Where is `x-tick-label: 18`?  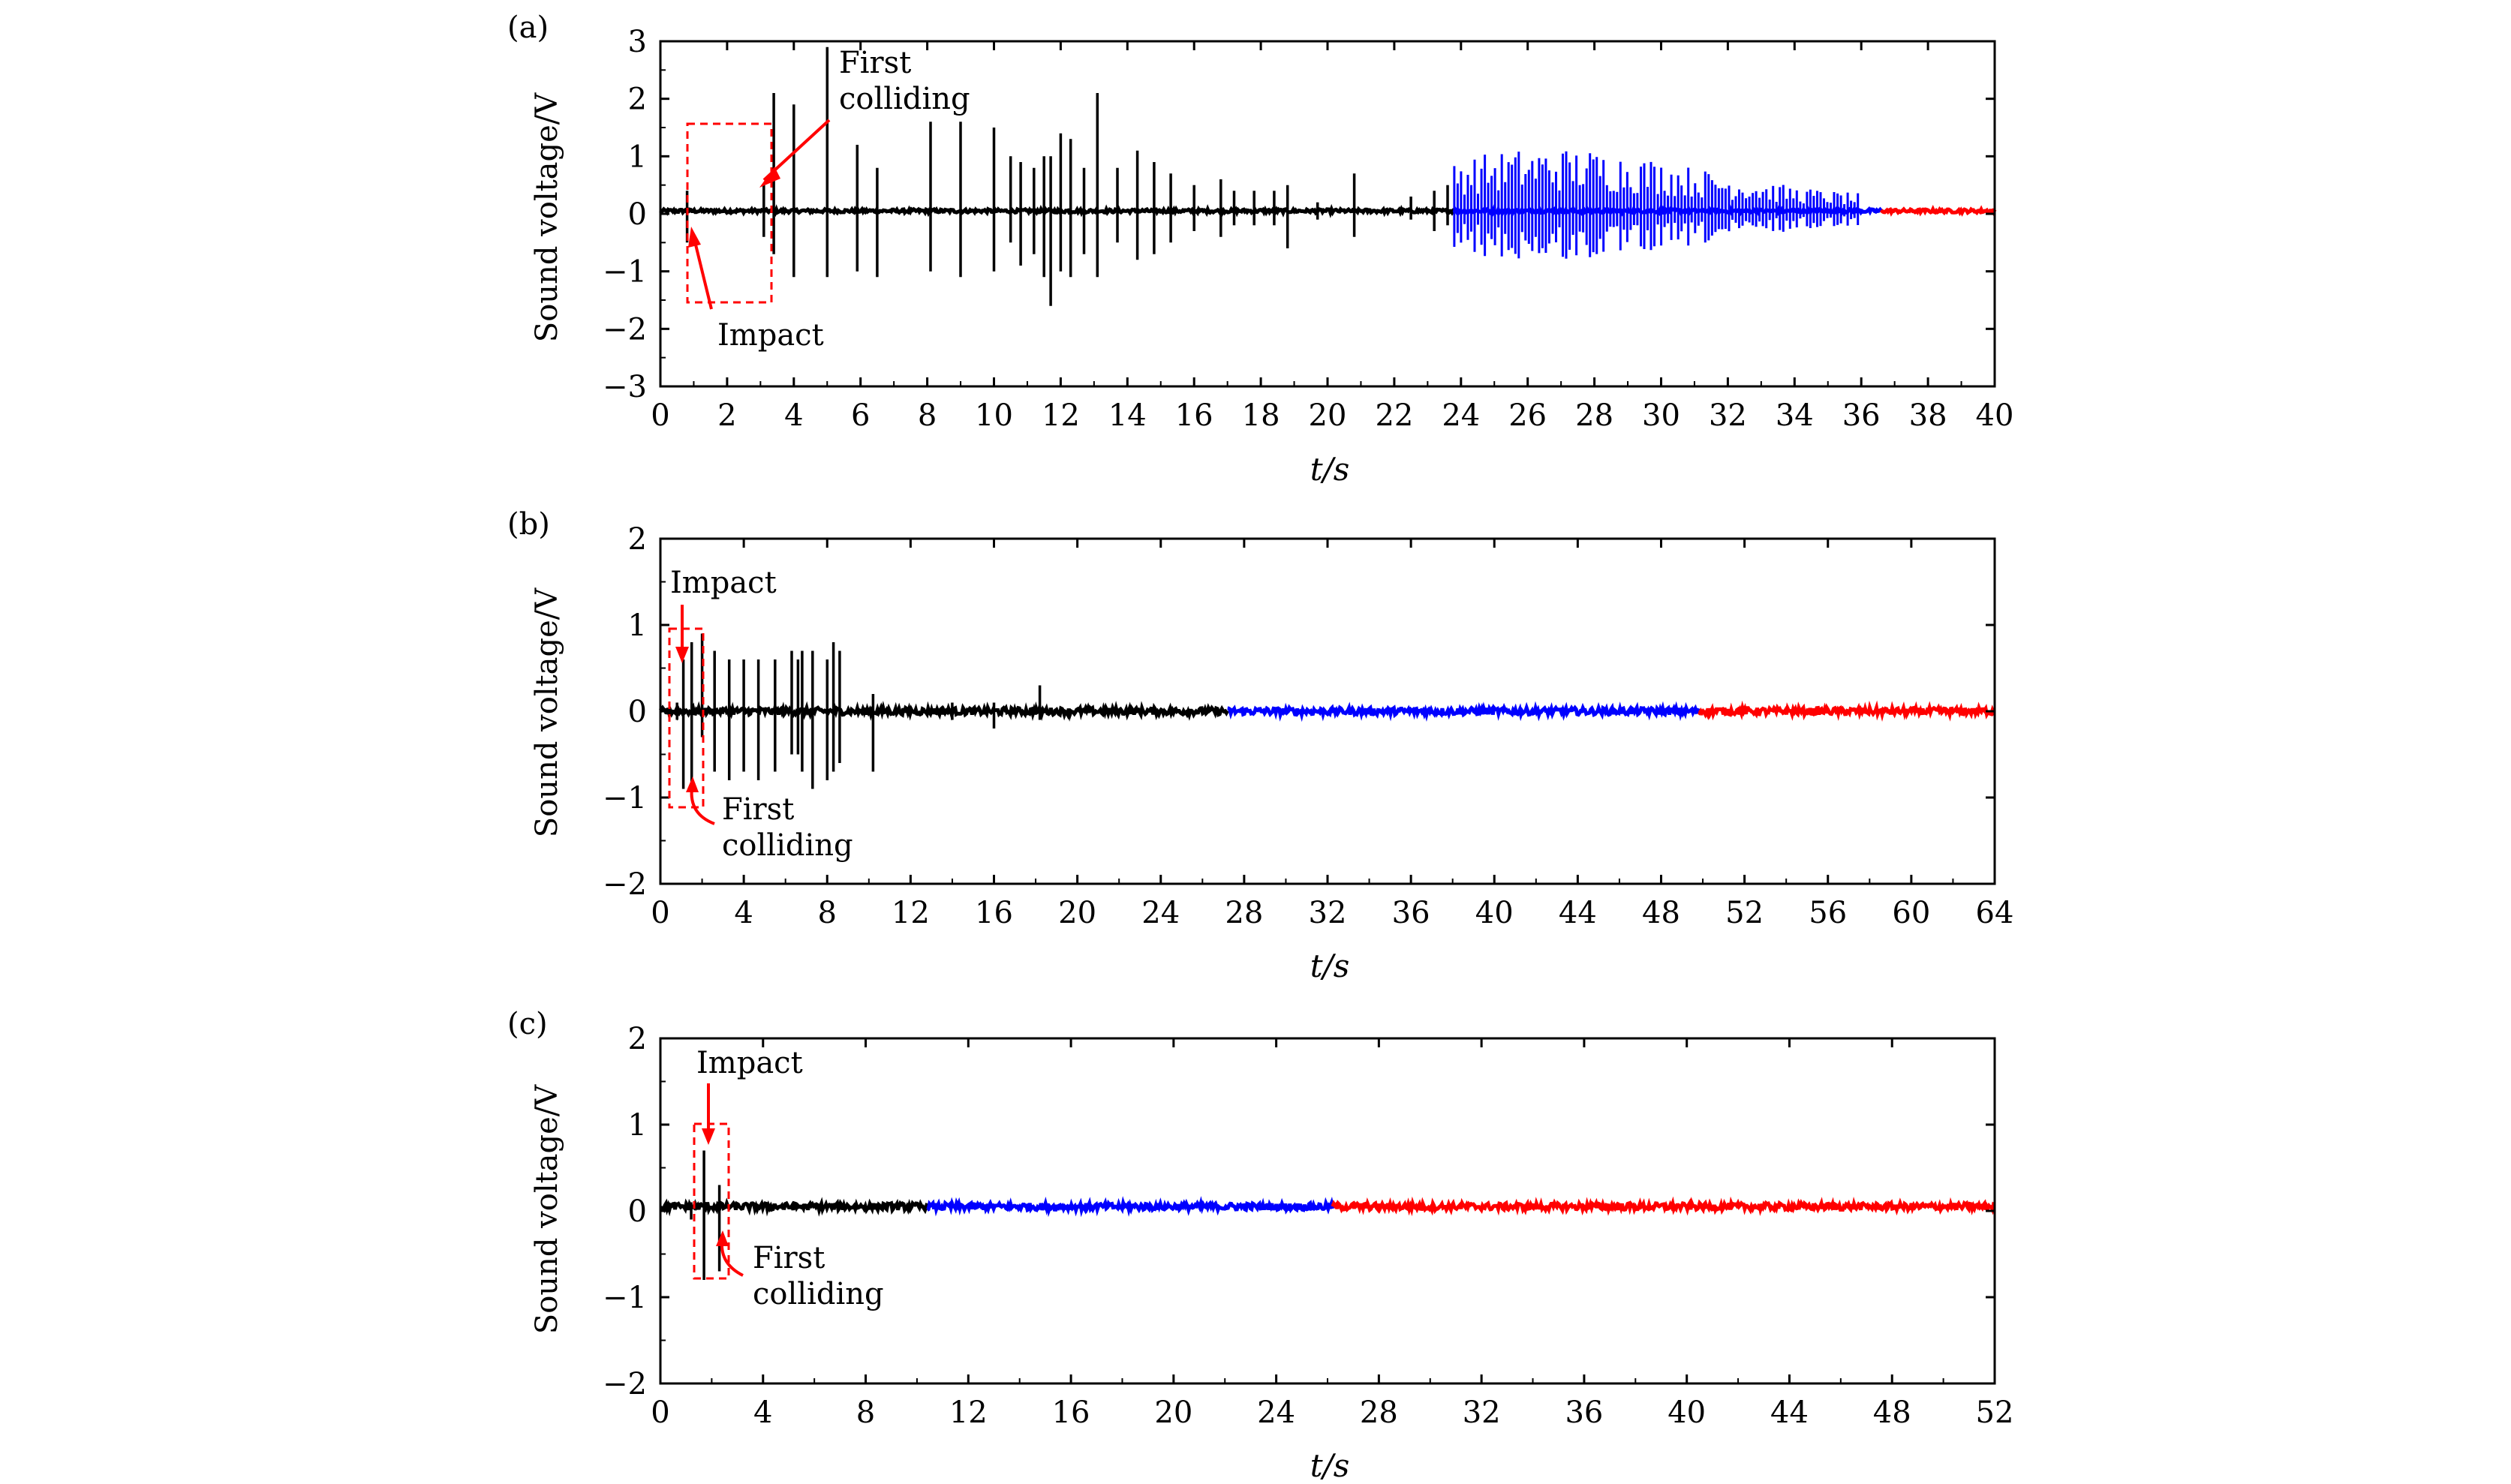
x-tick-label: 18 is located at coordinates (1261, 415).